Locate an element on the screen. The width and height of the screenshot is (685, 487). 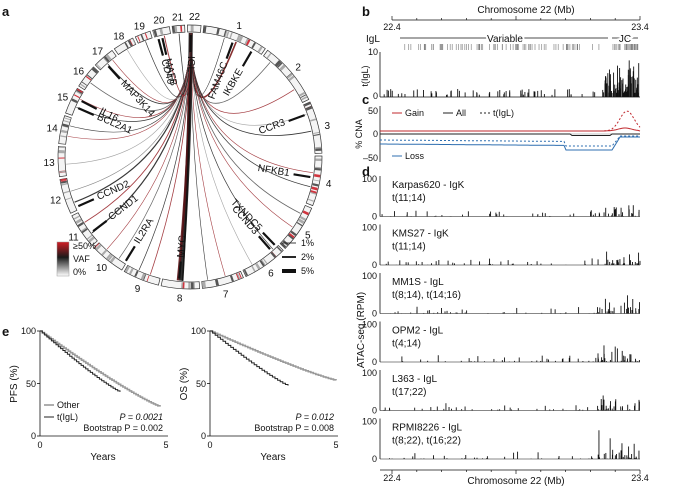
gene-label-il2ra: IL2RA is located at coordinates (144, 231).